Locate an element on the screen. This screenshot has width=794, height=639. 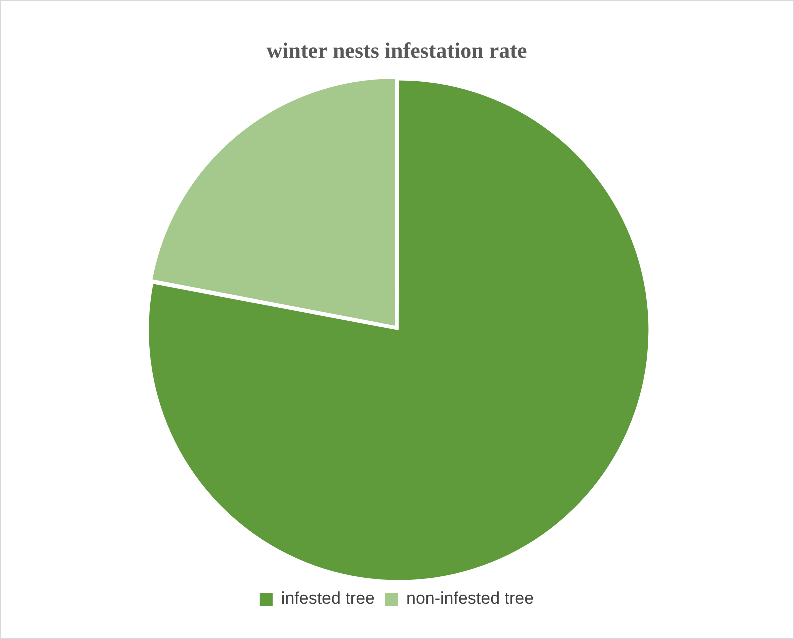
chart-title: winter nests infestation rate is located at coordinates (397, 50).